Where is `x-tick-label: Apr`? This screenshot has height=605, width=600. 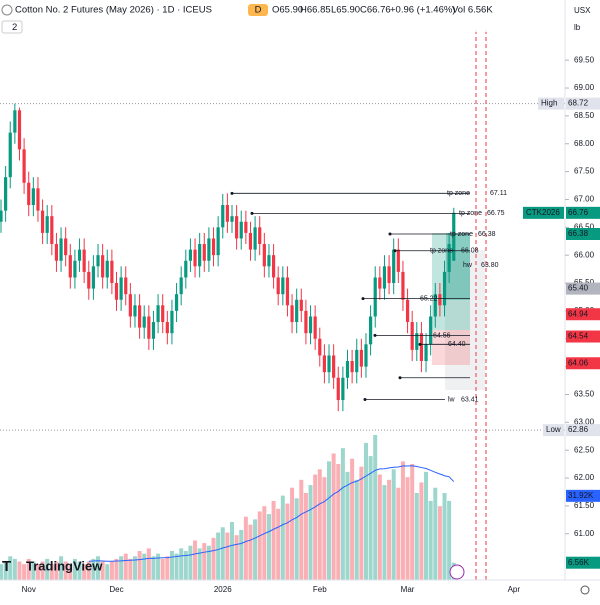
x-tick-label: Apr is located at coordinates (514, 589).